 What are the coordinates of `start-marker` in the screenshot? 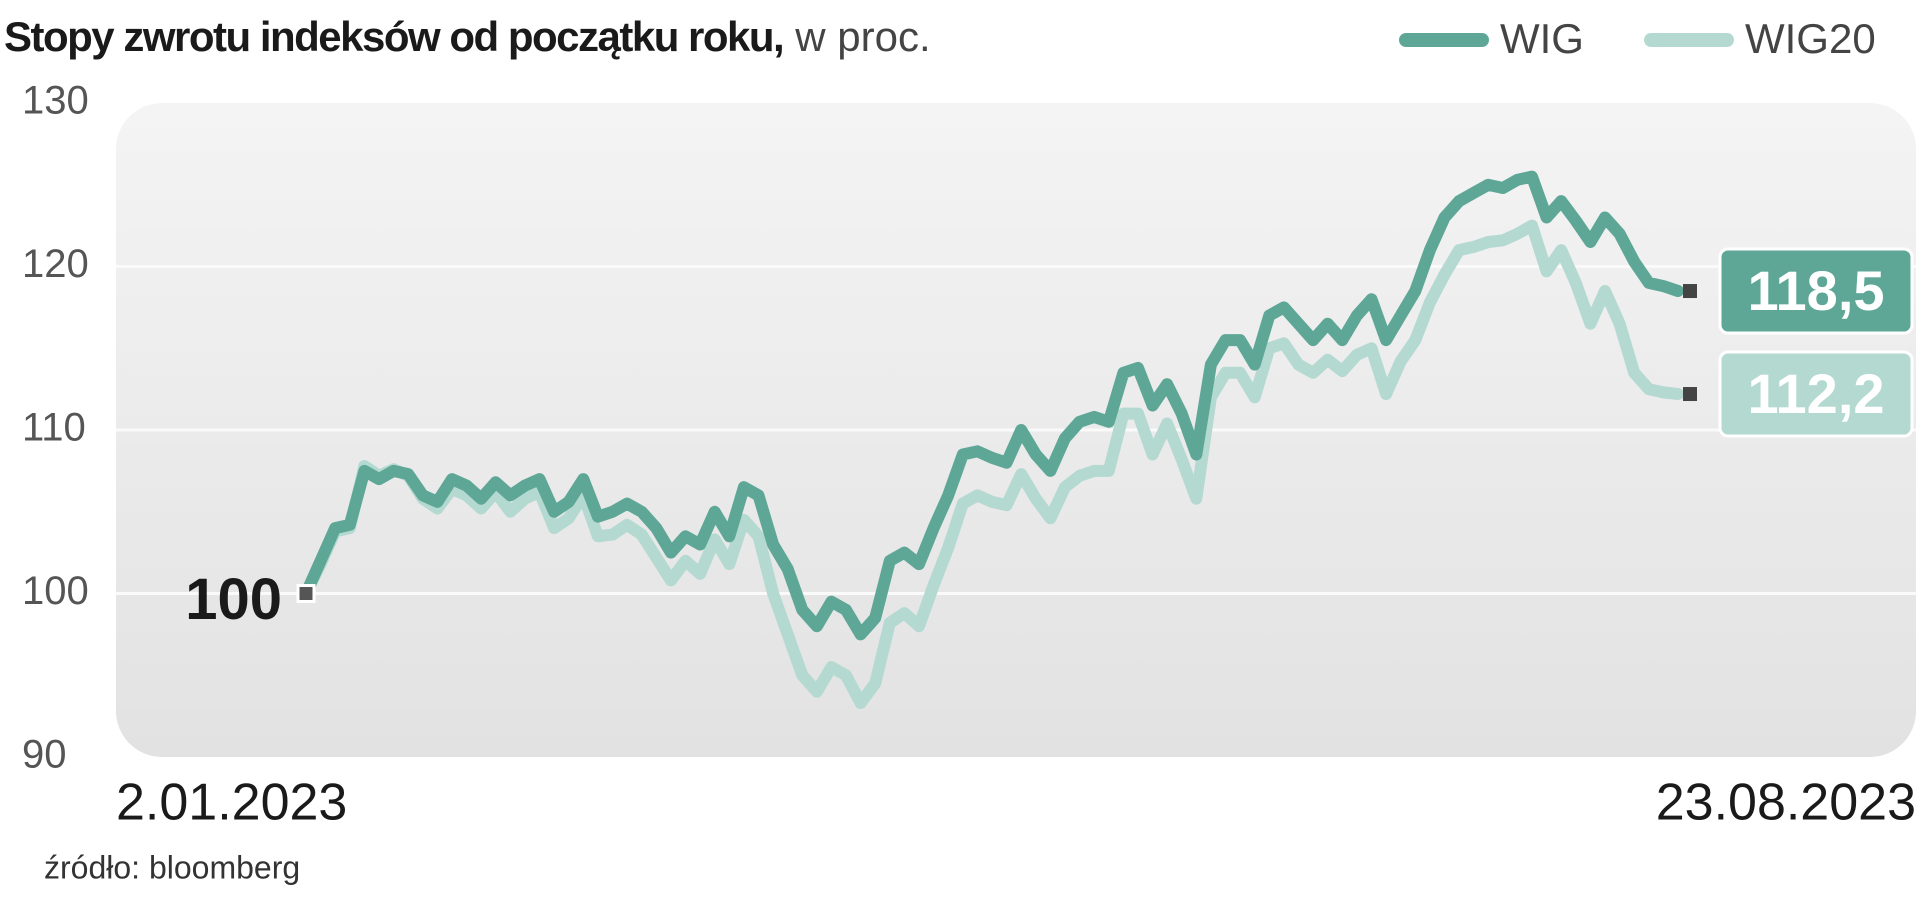 It's located at (306, 593).